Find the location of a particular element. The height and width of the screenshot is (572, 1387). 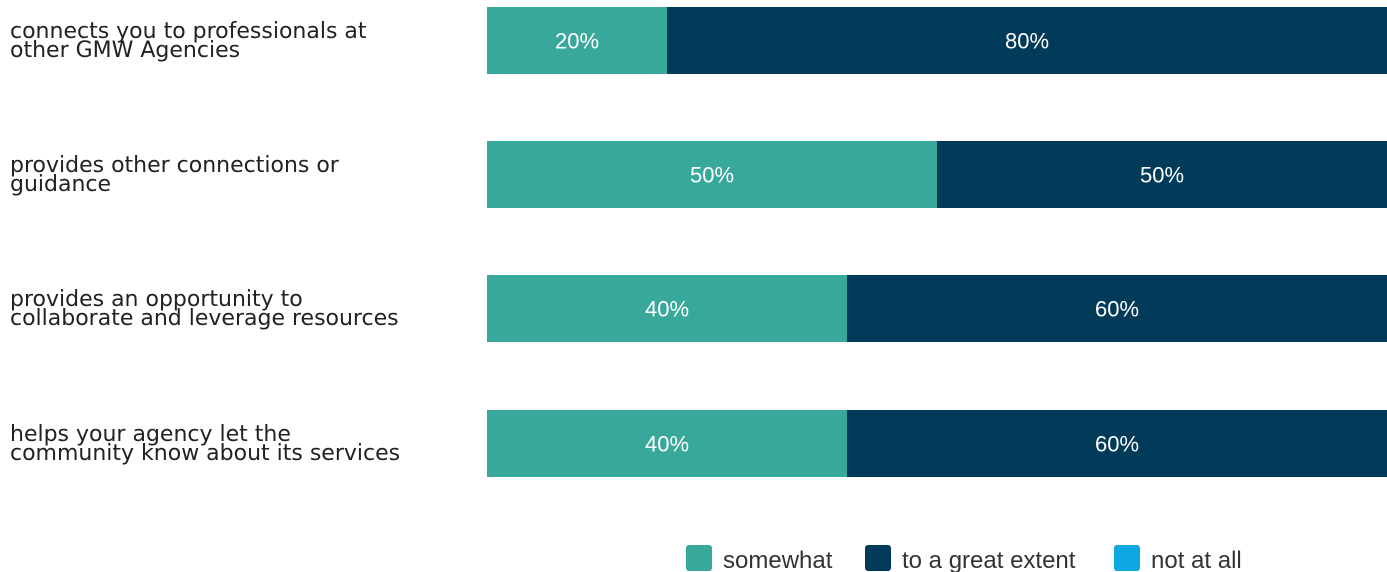

data-label: 20% is located at coordinates (577, 41).